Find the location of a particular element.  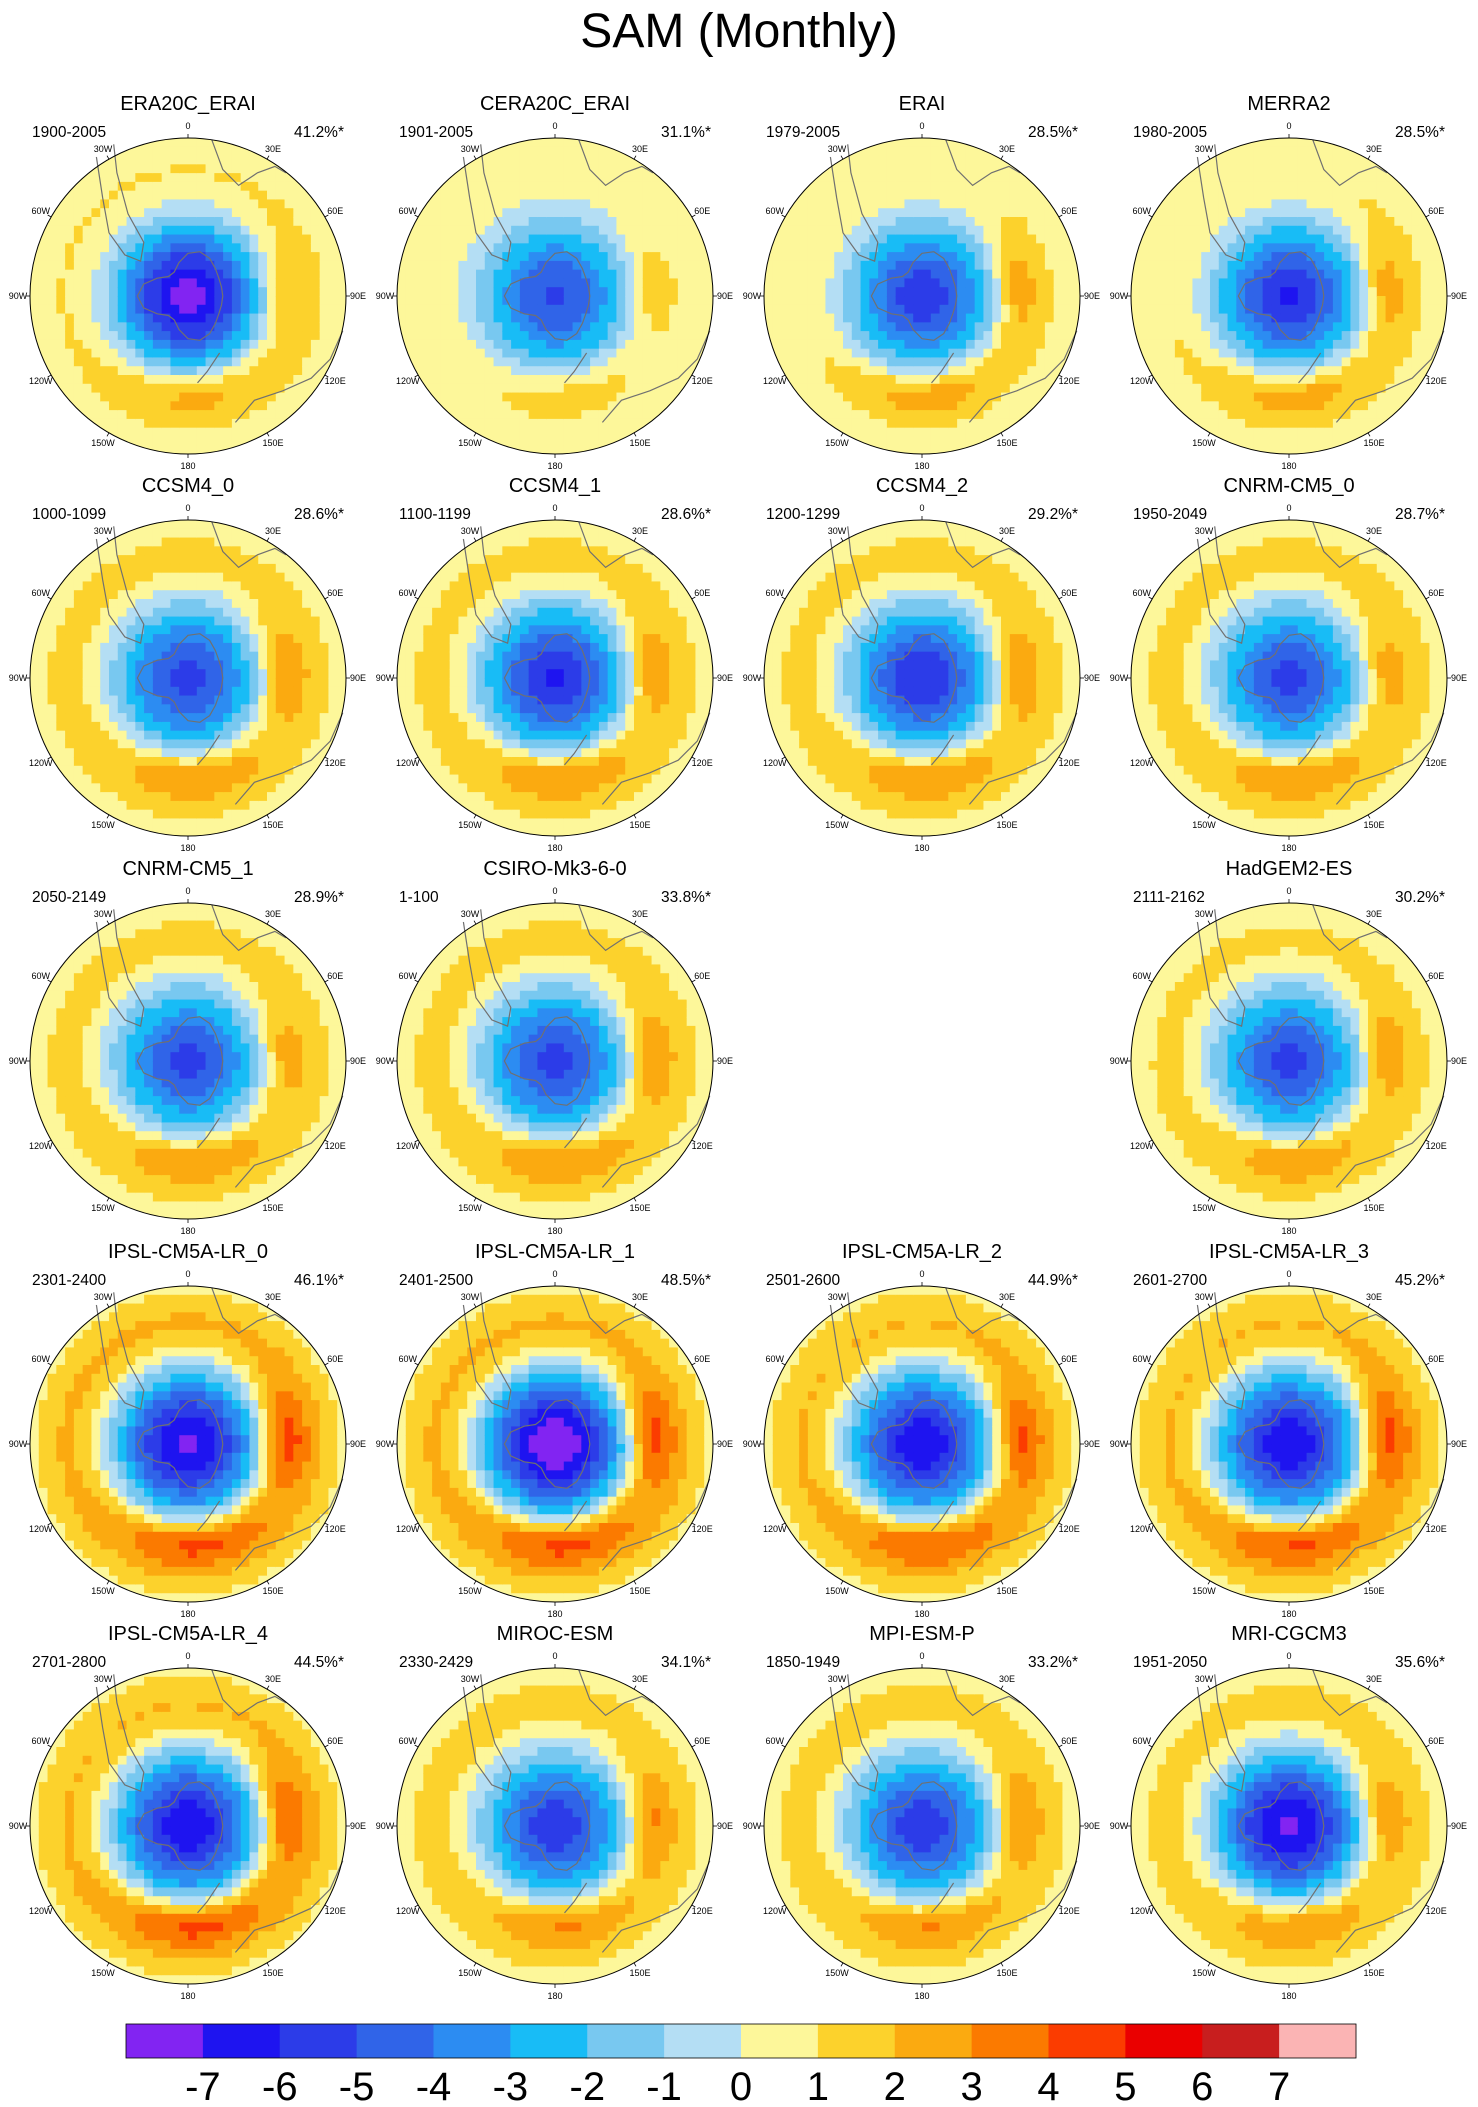

longitude-label: 0 is located at coordinates (921, 126).